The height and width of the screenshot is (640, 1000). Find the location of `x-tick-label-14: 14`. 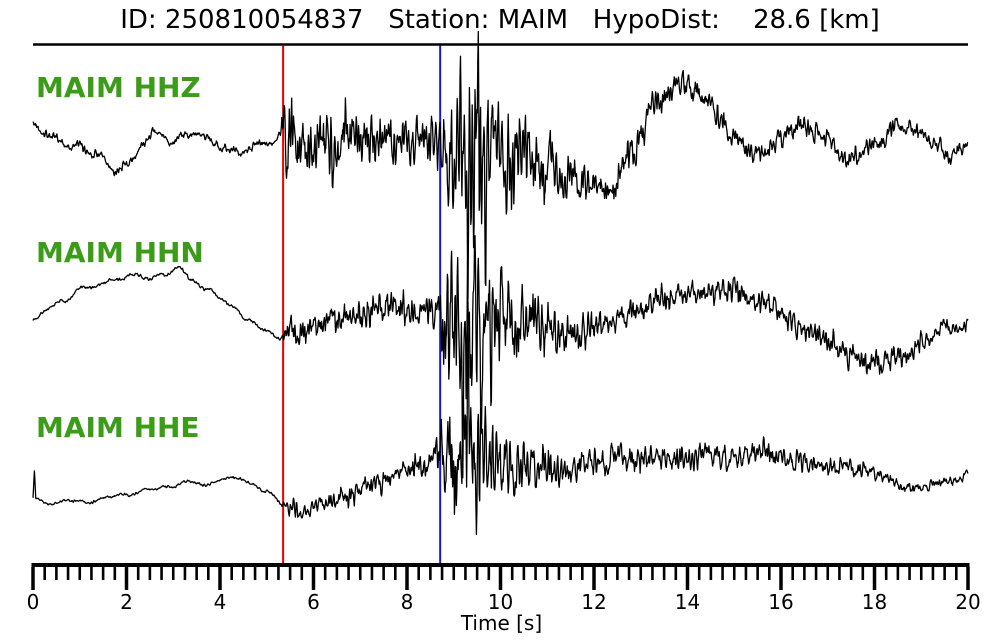

x-tick-label-14: 14 is located at coordinates (687, 602).